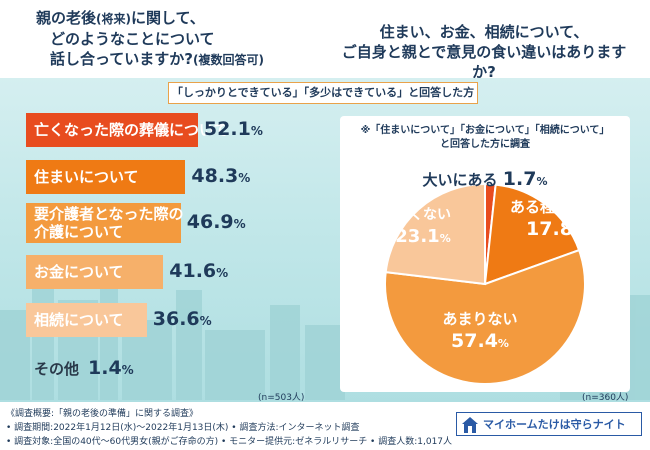 This screenshot has height=450, width=650. What do you see at coordinates (605, 398) in the screenshot?
I see `pie-n-label: (n=360人)` at bounding box center [605, 398].